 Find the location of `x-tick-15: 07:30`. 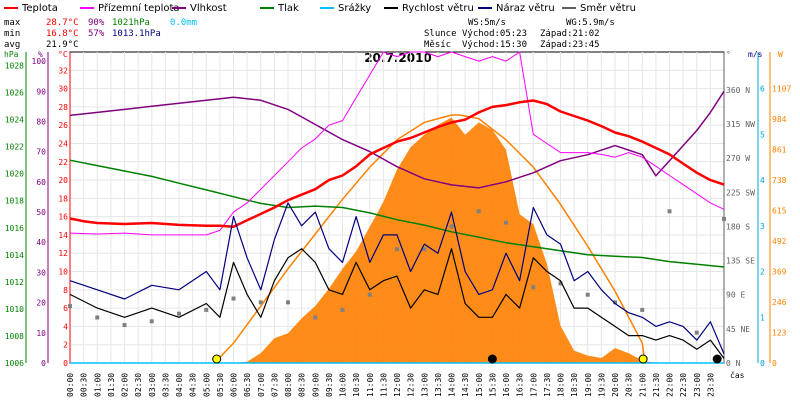

x-tick-15: 07:30 is located at coordinates (274, 385).